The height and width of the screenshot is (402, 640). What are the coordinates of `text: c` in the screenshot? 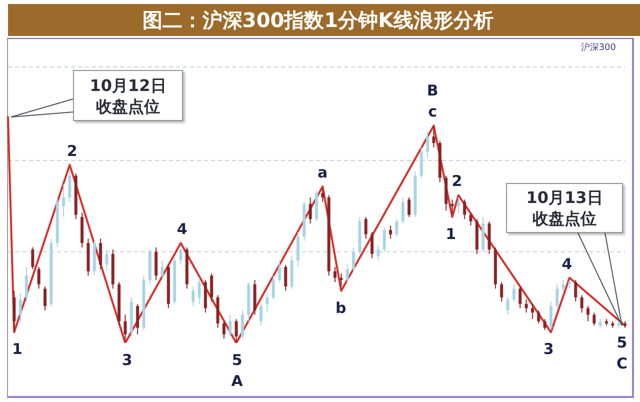 It's located at (433, 111).